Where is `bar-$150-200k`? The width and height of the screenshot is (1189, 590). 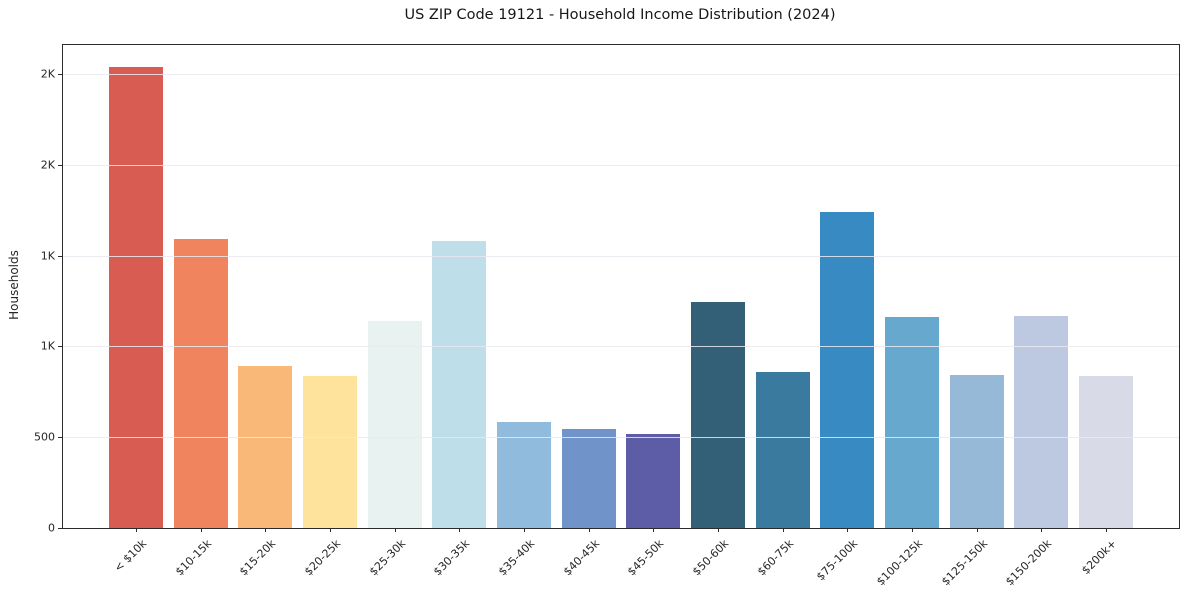 bar-$150-200k is located at coordinates (1041, 421).